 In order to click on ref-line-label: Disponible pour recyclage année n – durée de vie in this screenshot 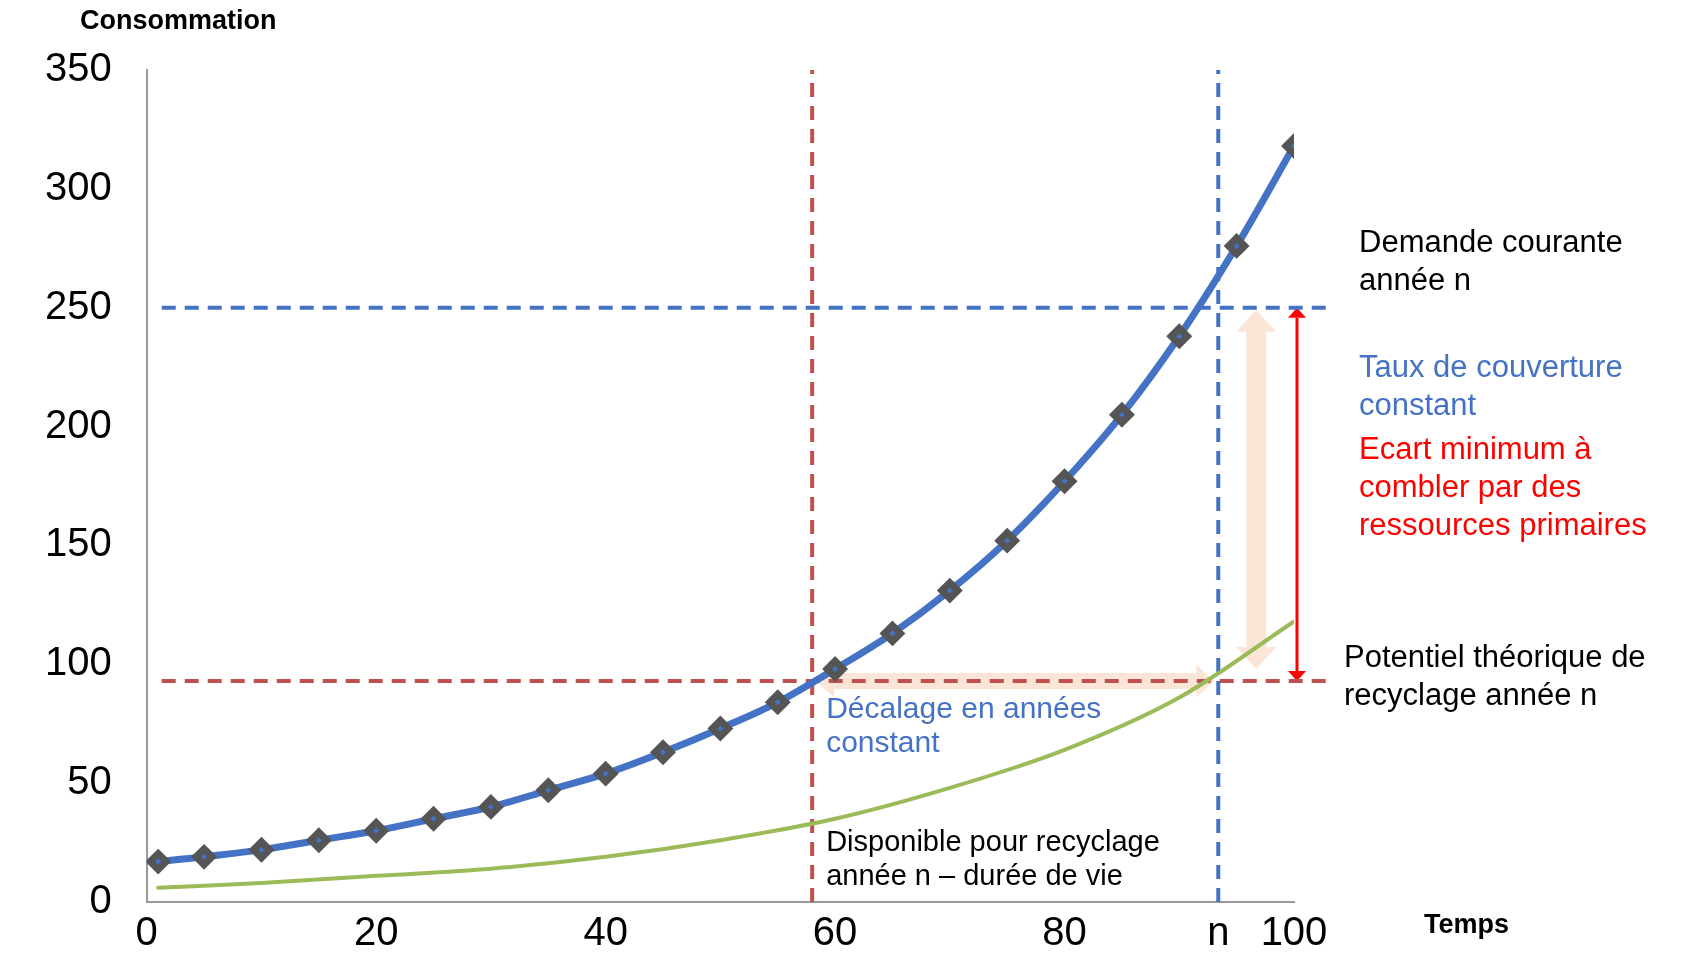, I will do `click(993, 857)`.